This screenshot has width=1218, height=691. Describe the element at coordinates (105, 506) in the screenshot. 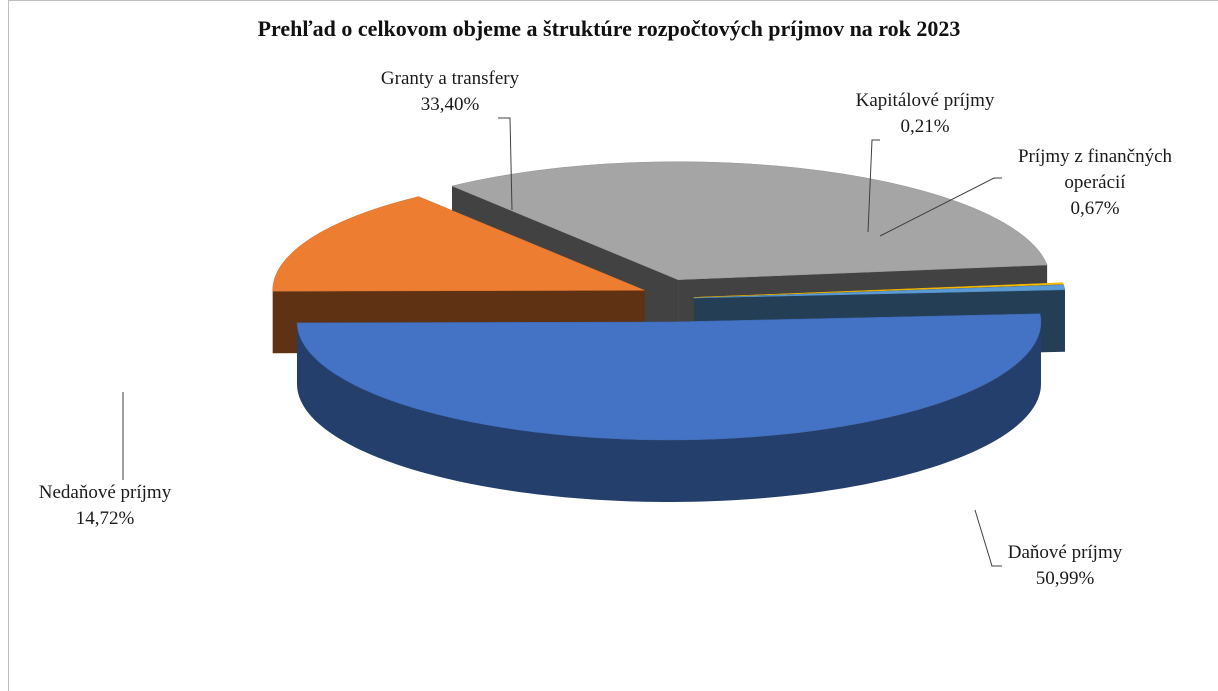

I see `data-label: Nedaňové príjmy 14,72%` at that location.